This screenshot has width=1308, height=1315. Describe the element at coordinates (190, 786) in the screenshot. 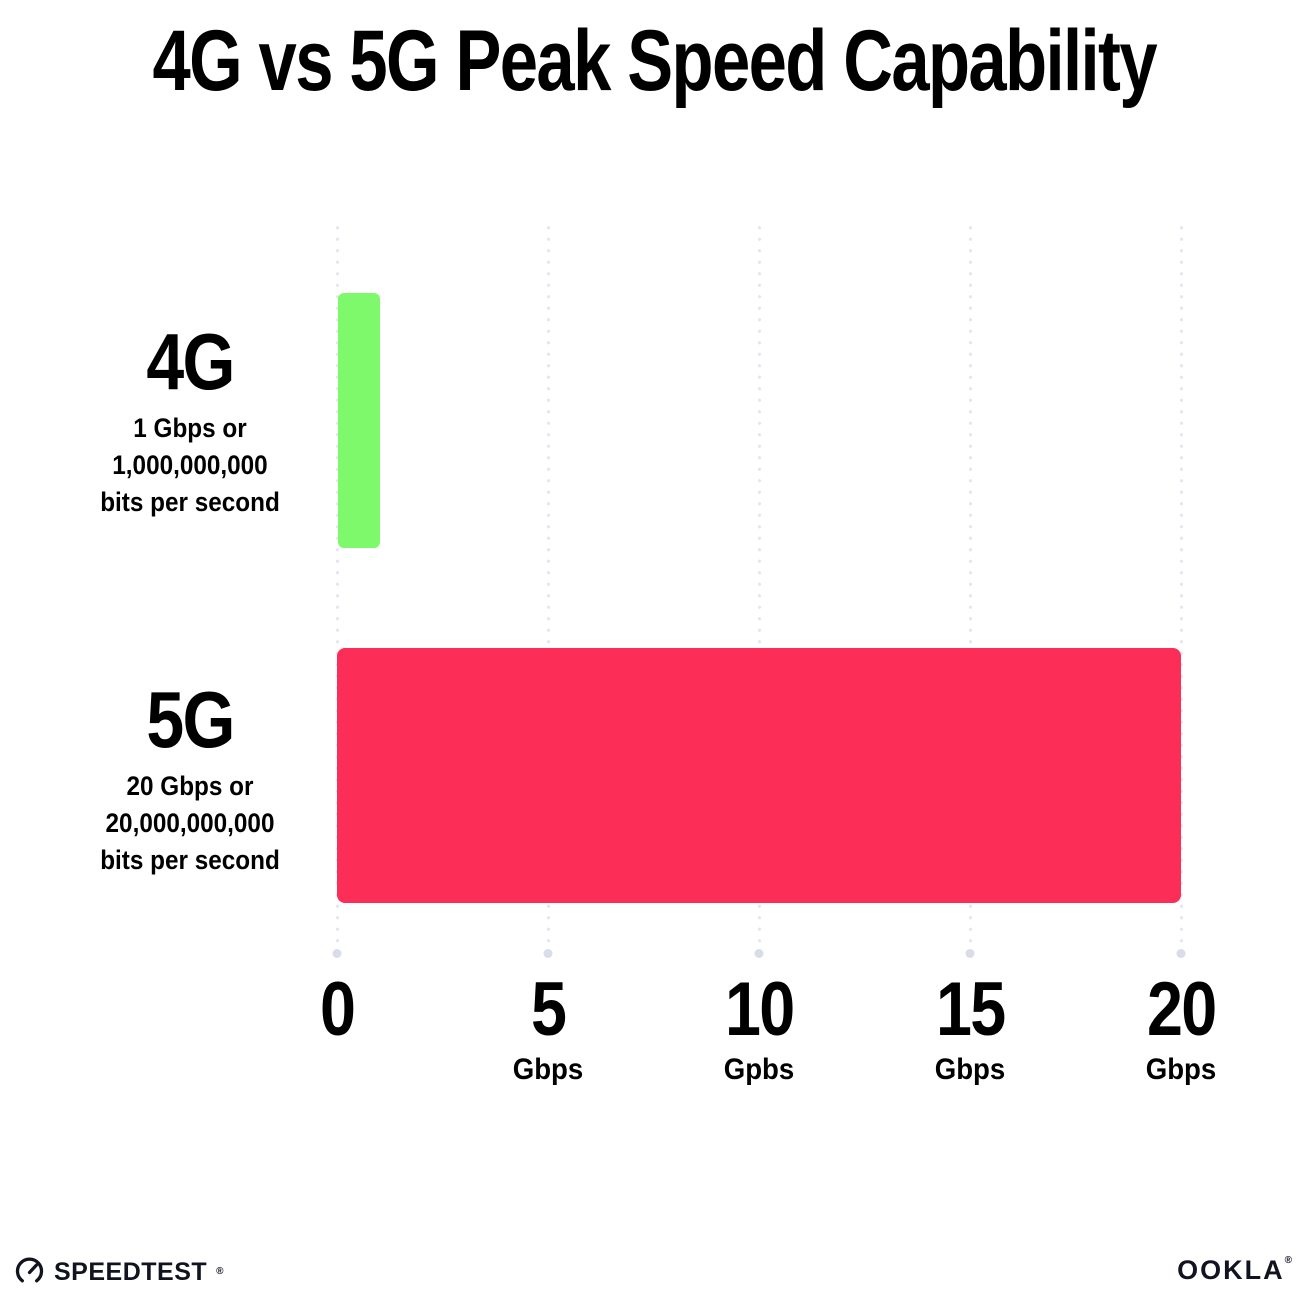

I see `row-sub-line: 20 Gbps or` at that location.